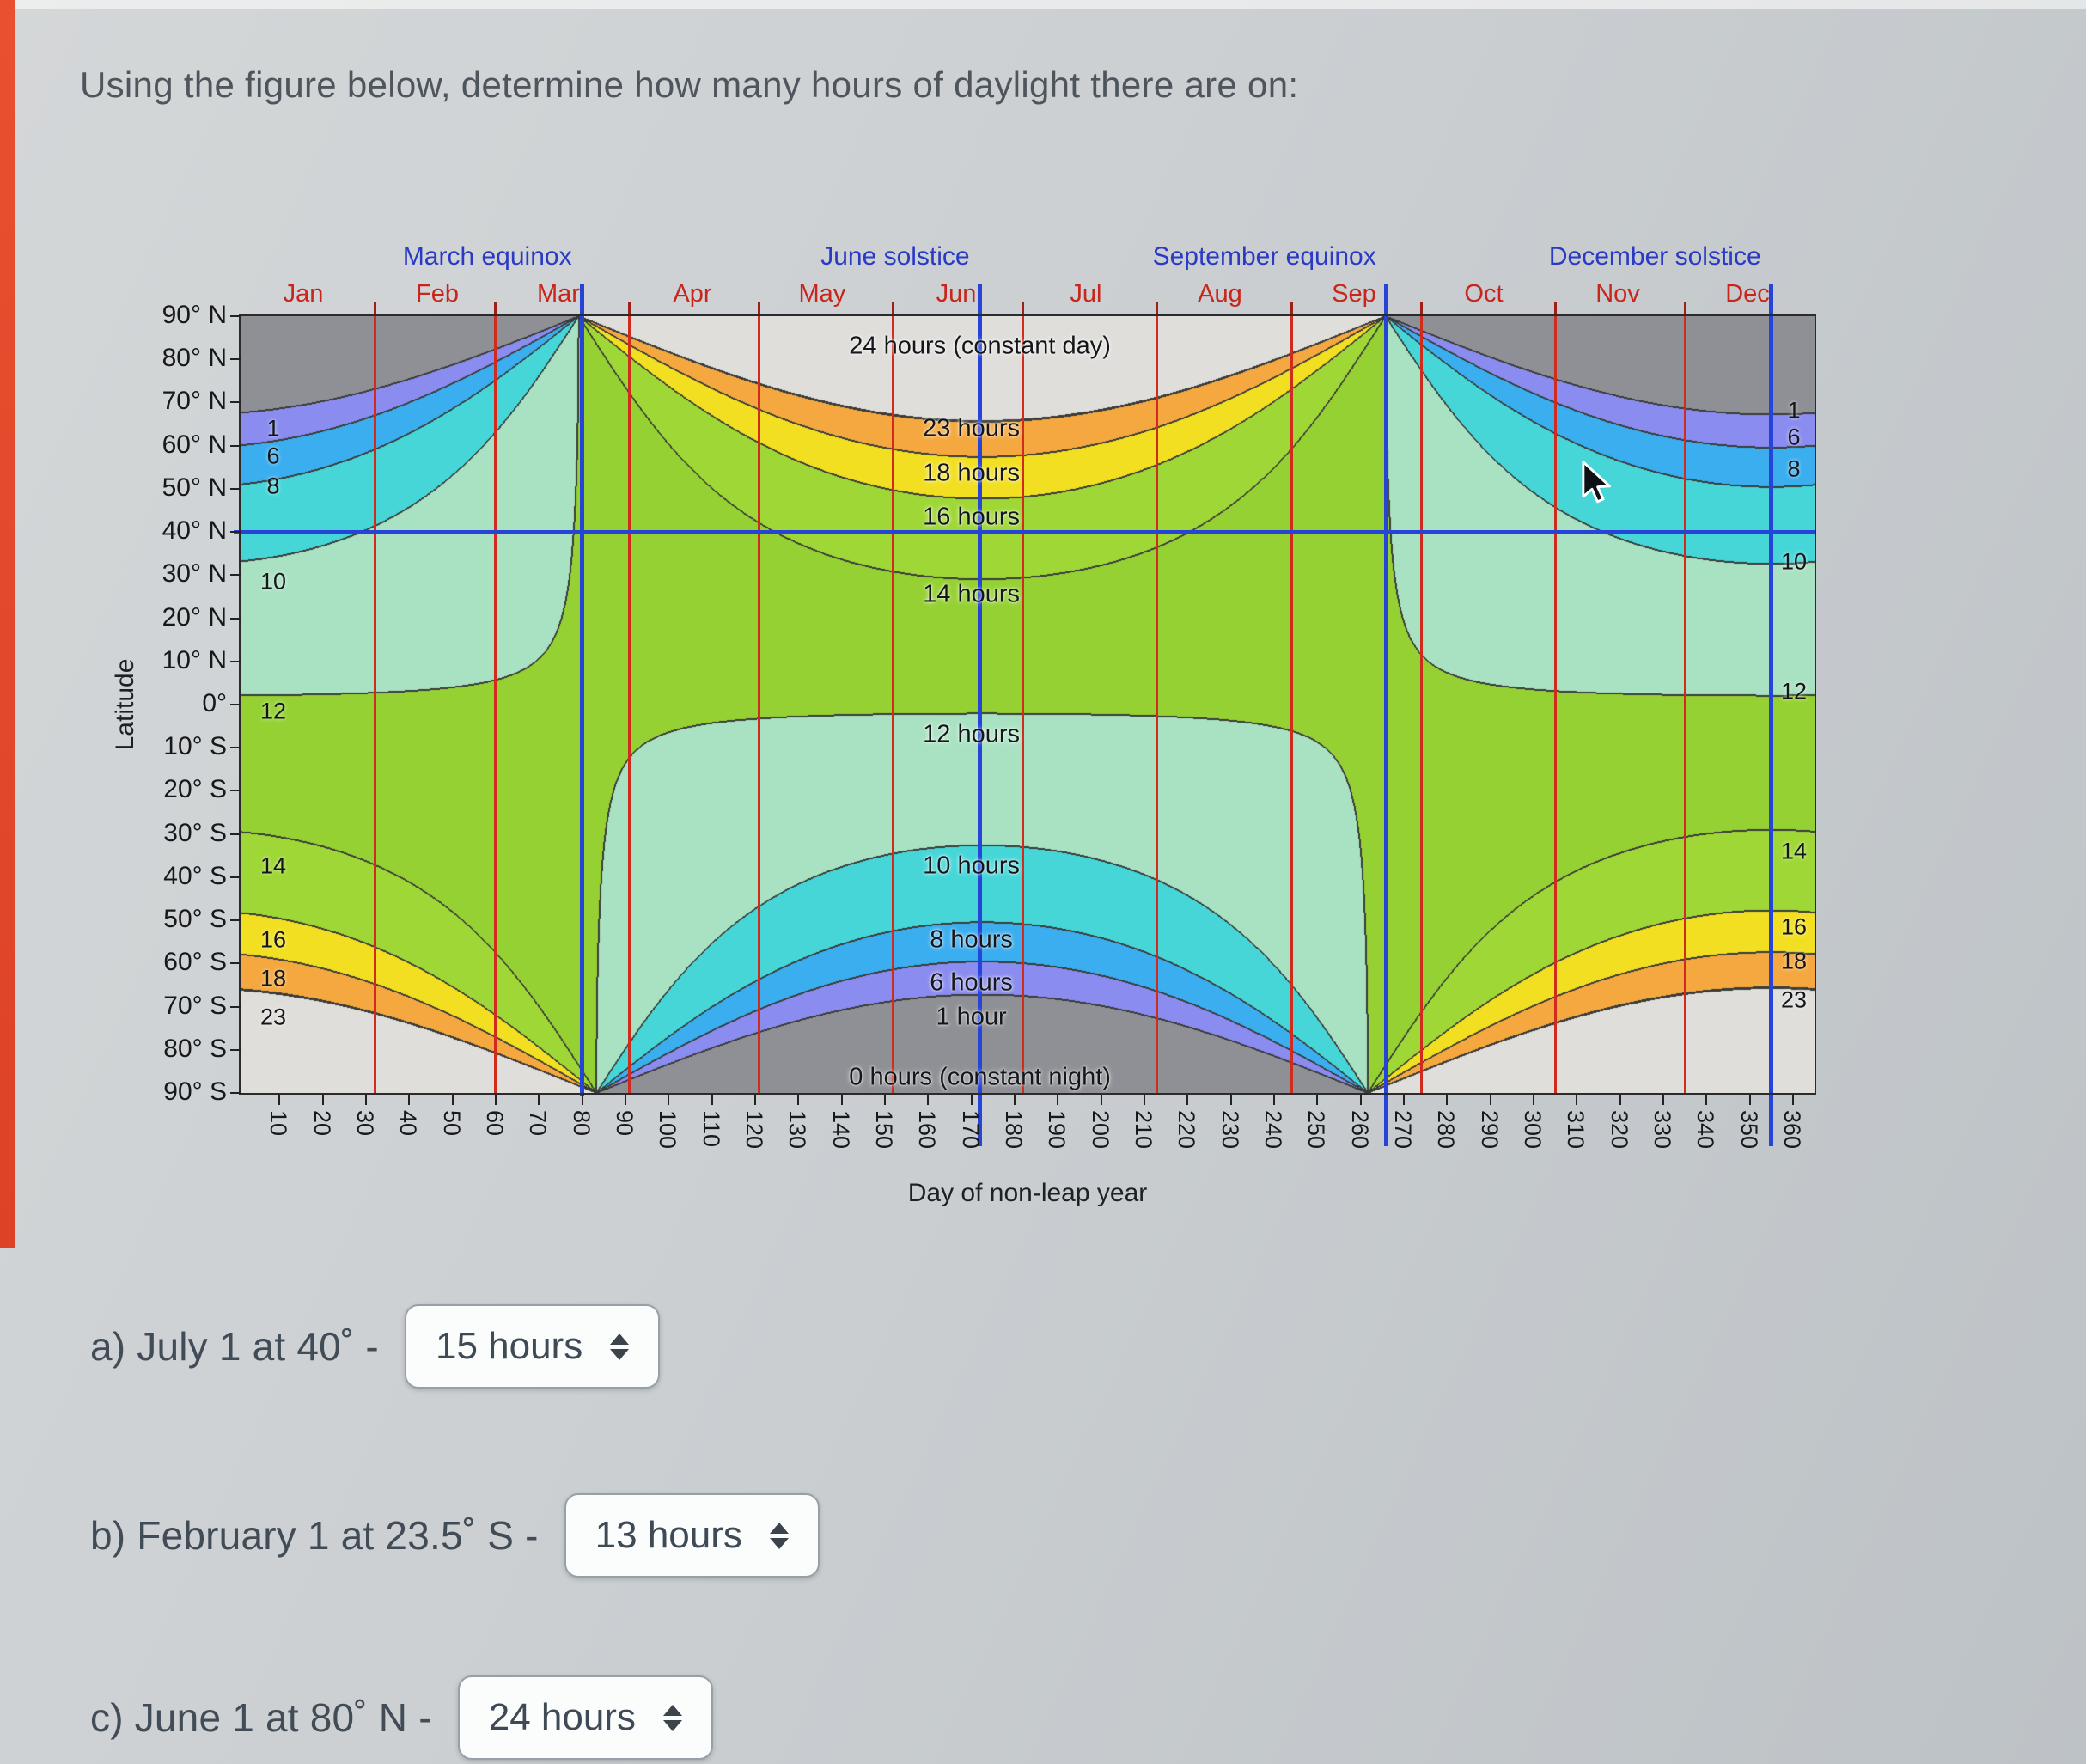 This screenshot has height=1764, width=2086. What do you see at coordinates (278, 1123) in the screenshot?
I see `x-tick-label: 10` at bounding box center [278, 1123].